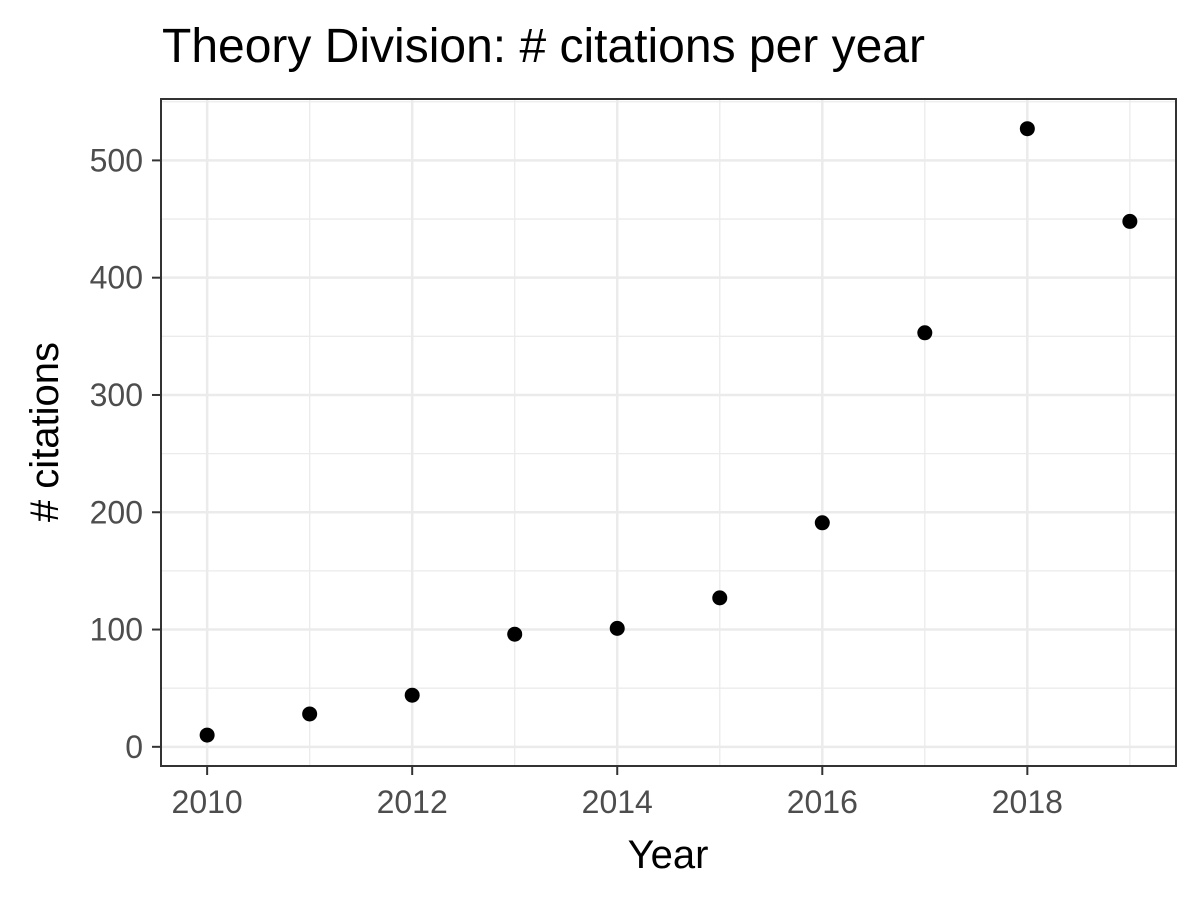 The image size is (1200, 900). What do you see at coordinates (116, 160) in the screenshot?
I see `y-tick-label: 500` at bounding box center [116, 160].